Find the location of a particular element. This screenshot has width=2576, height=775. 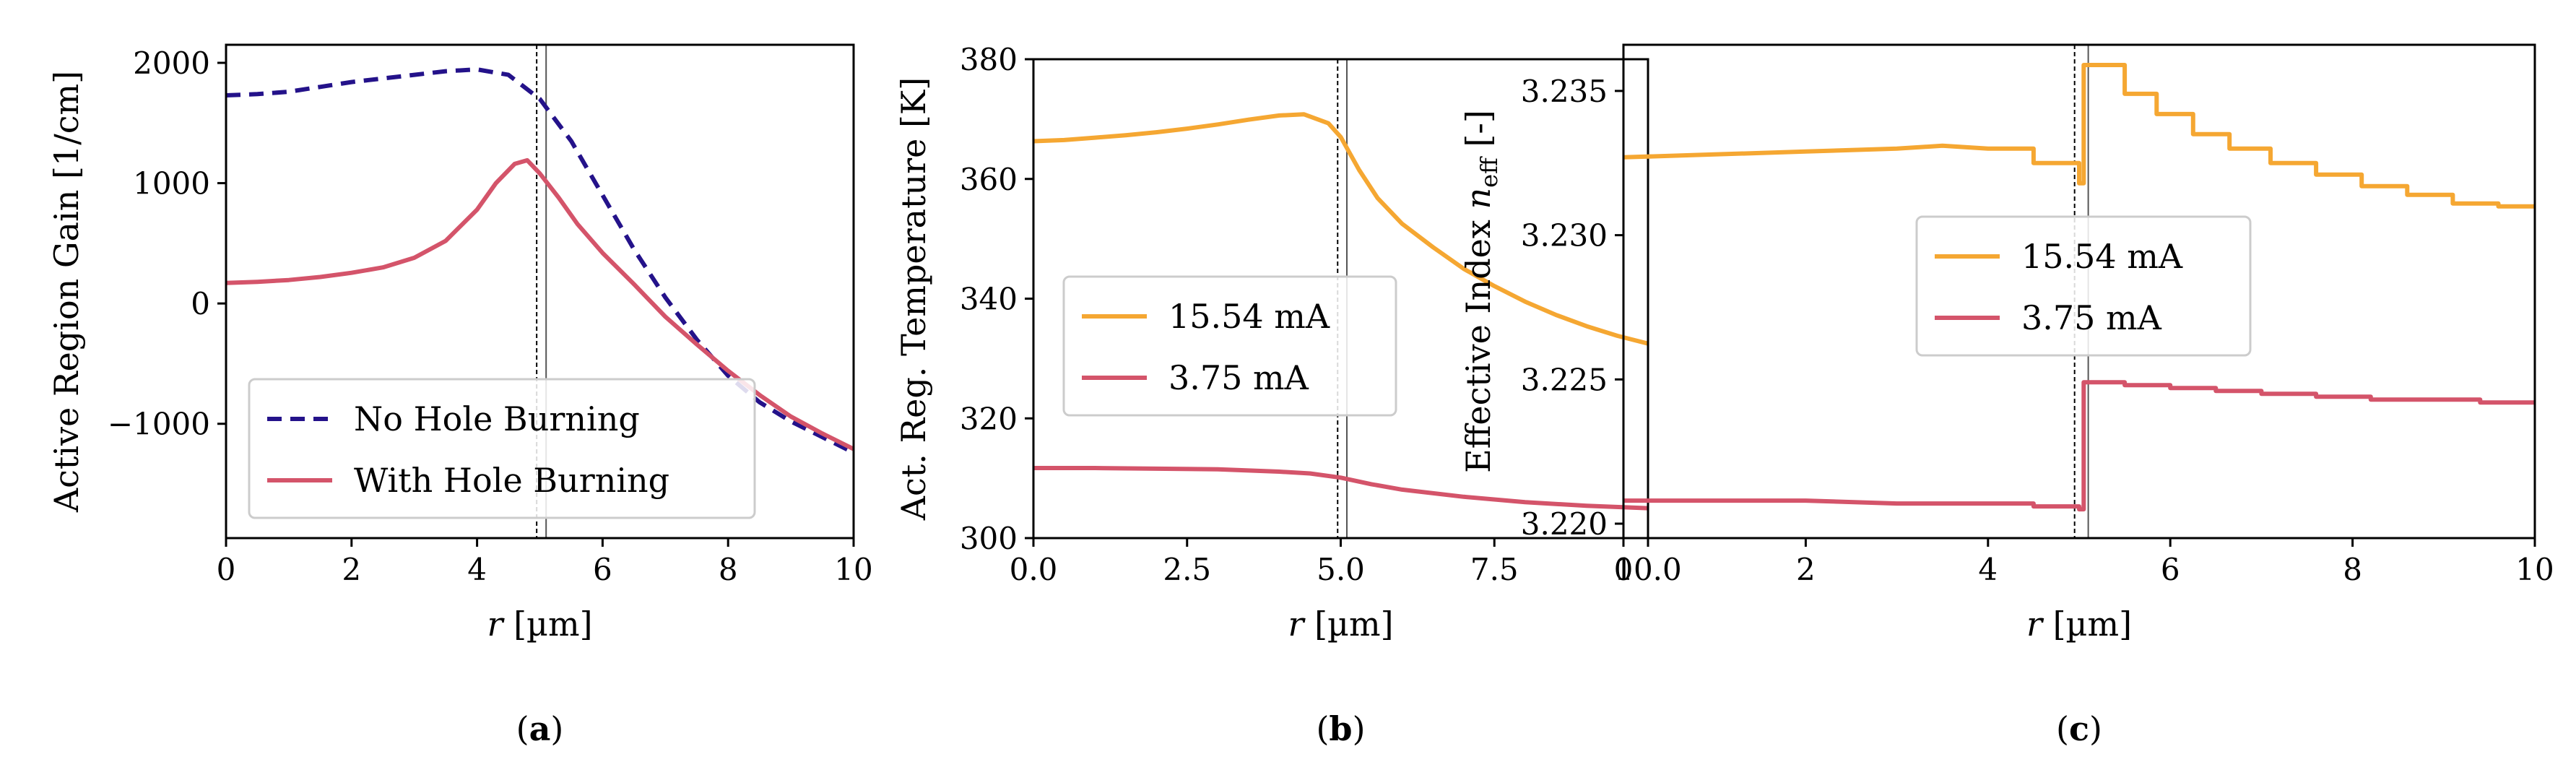

panel-c-ytick-label-1: 3.225 is located at coordinates (1564, 379).